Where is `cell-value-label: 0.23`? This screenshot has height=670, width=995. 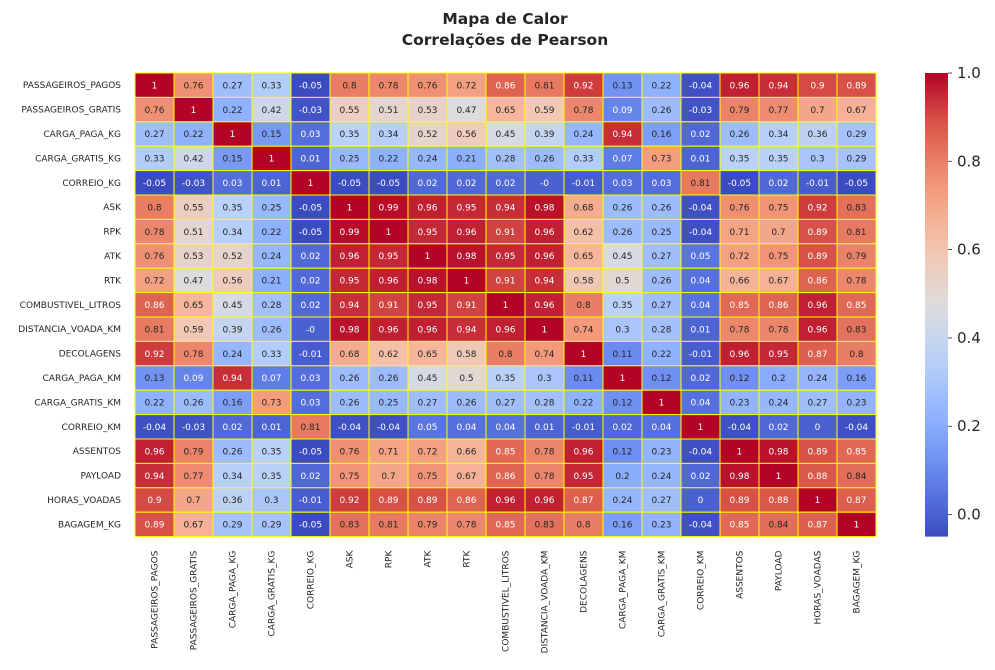 cell-value-label: 0.23 is located at coordinates (856, 404).